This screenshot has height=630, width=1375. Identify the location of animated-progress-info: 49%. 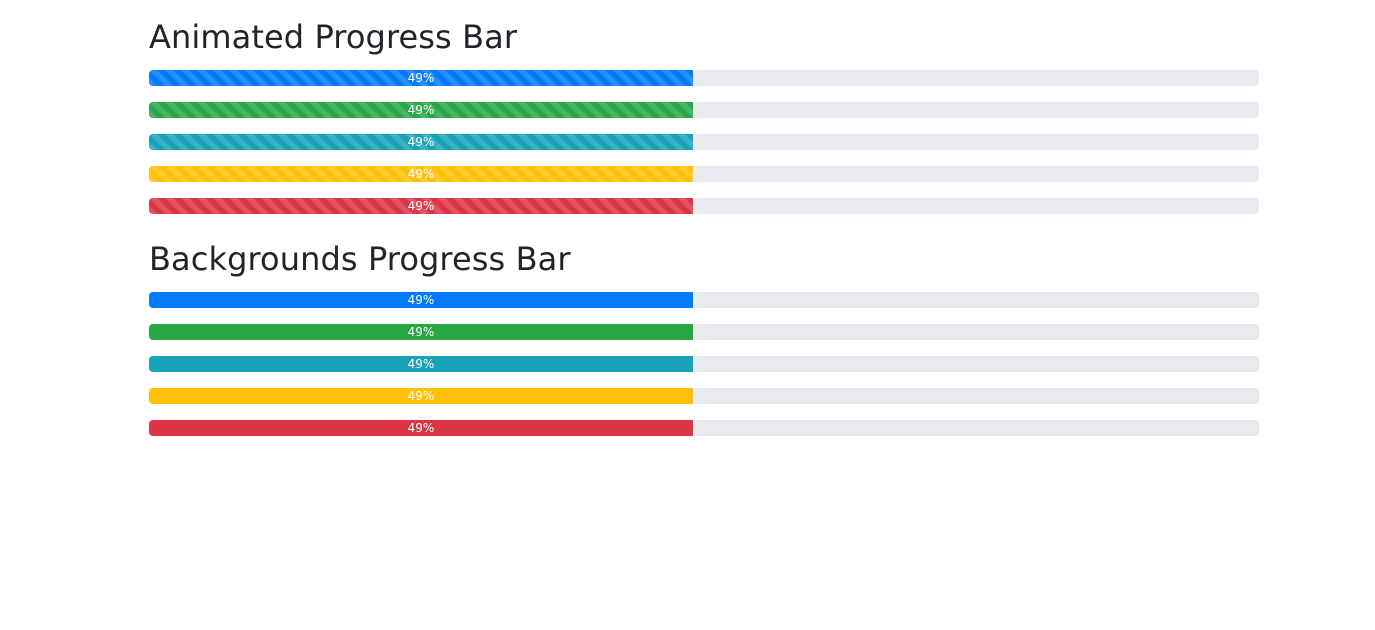
(704, 142).